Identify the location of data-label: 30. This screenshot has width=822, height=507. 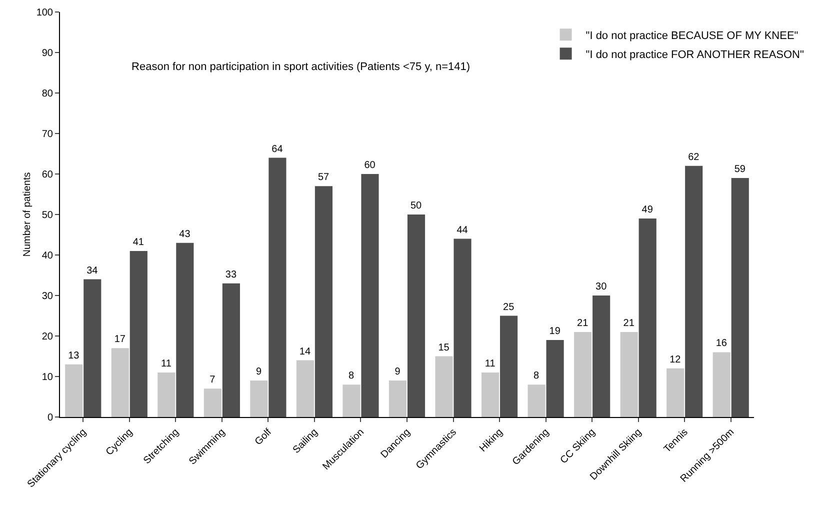
(602, 287).